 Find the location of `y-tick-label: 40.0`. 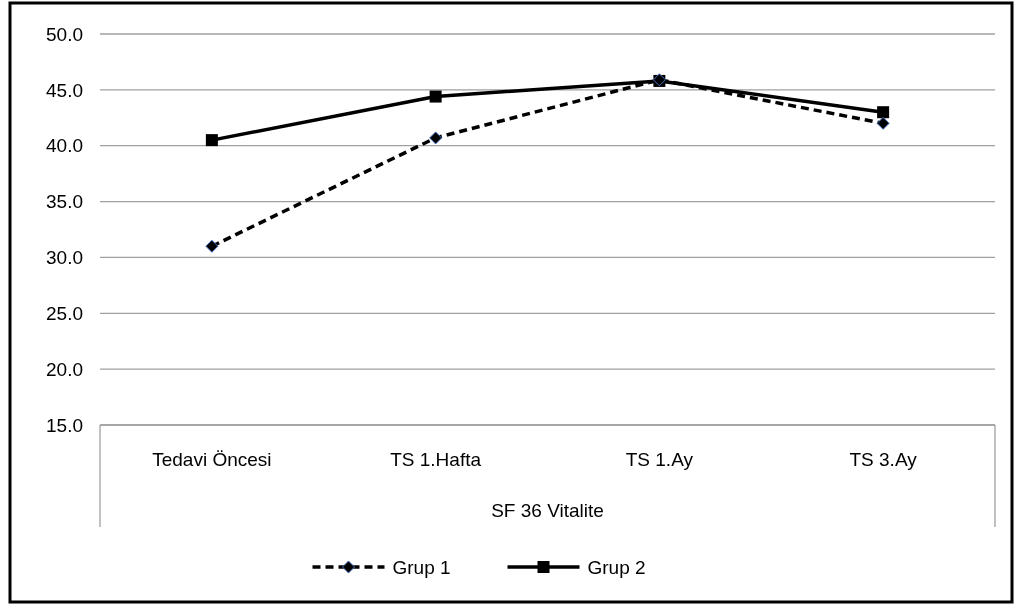

y-tick-label: 40.0 is located at coordinates (64, 146).